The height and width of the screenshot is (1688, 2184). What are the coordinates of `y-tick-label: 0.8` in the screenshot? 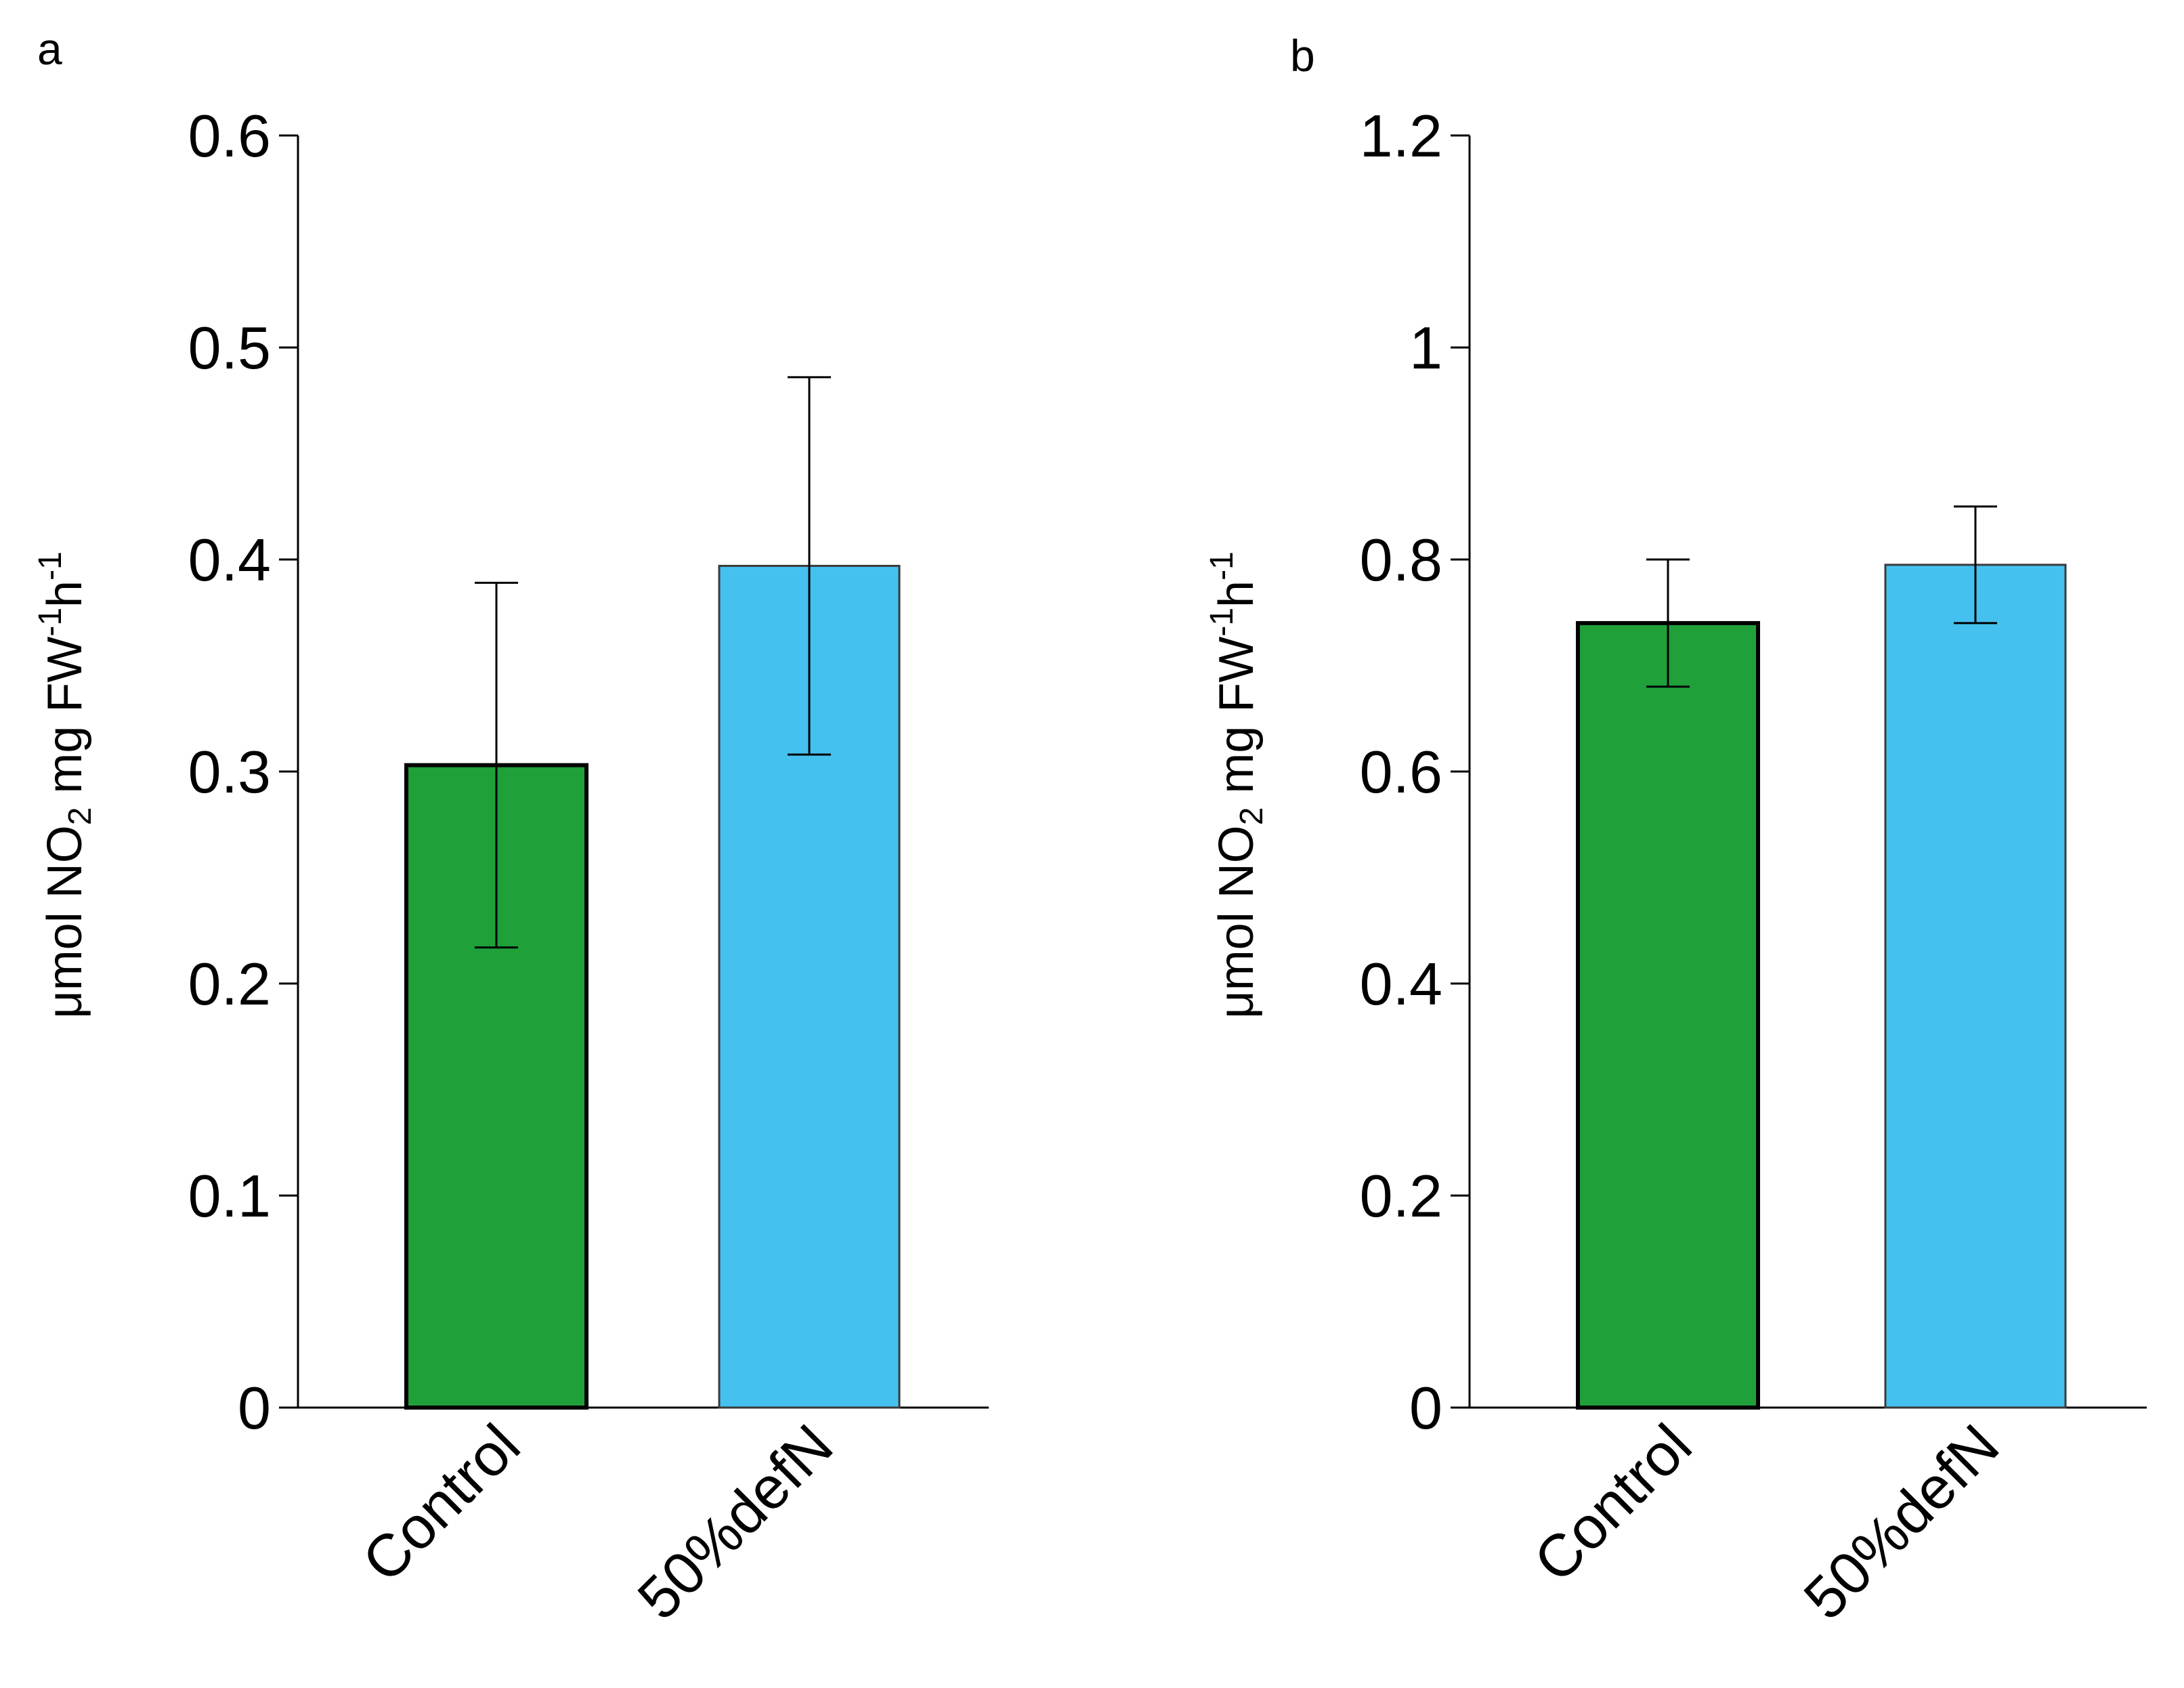 It's located at (1401, 559).